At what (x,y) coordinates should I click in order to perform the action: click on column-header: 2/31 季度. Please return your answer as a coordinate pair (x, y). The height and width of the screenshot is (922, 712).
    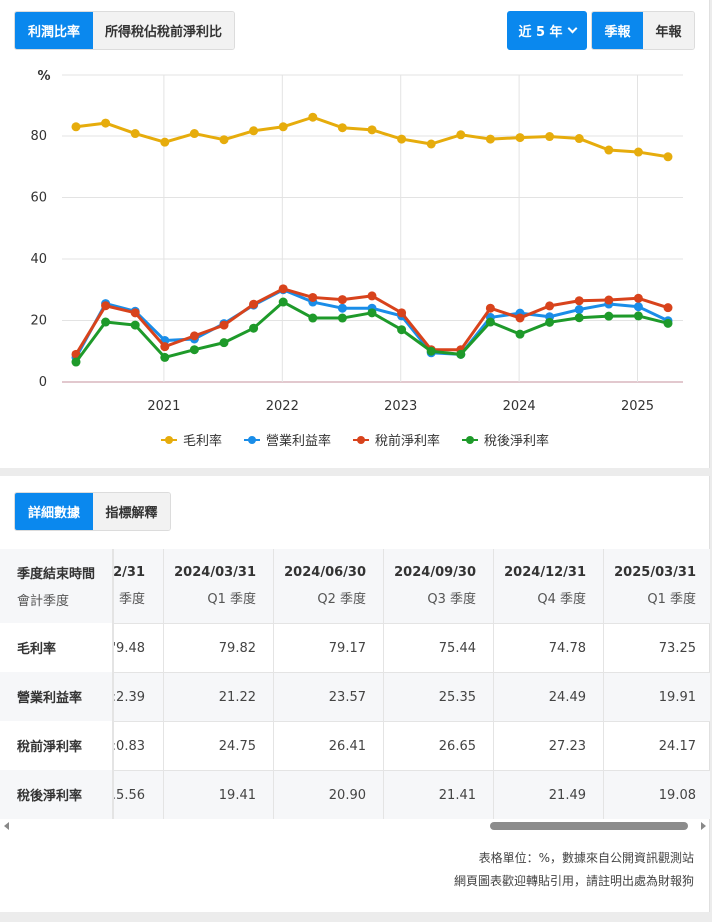
    Looking at the image, I should click on (138, 586).